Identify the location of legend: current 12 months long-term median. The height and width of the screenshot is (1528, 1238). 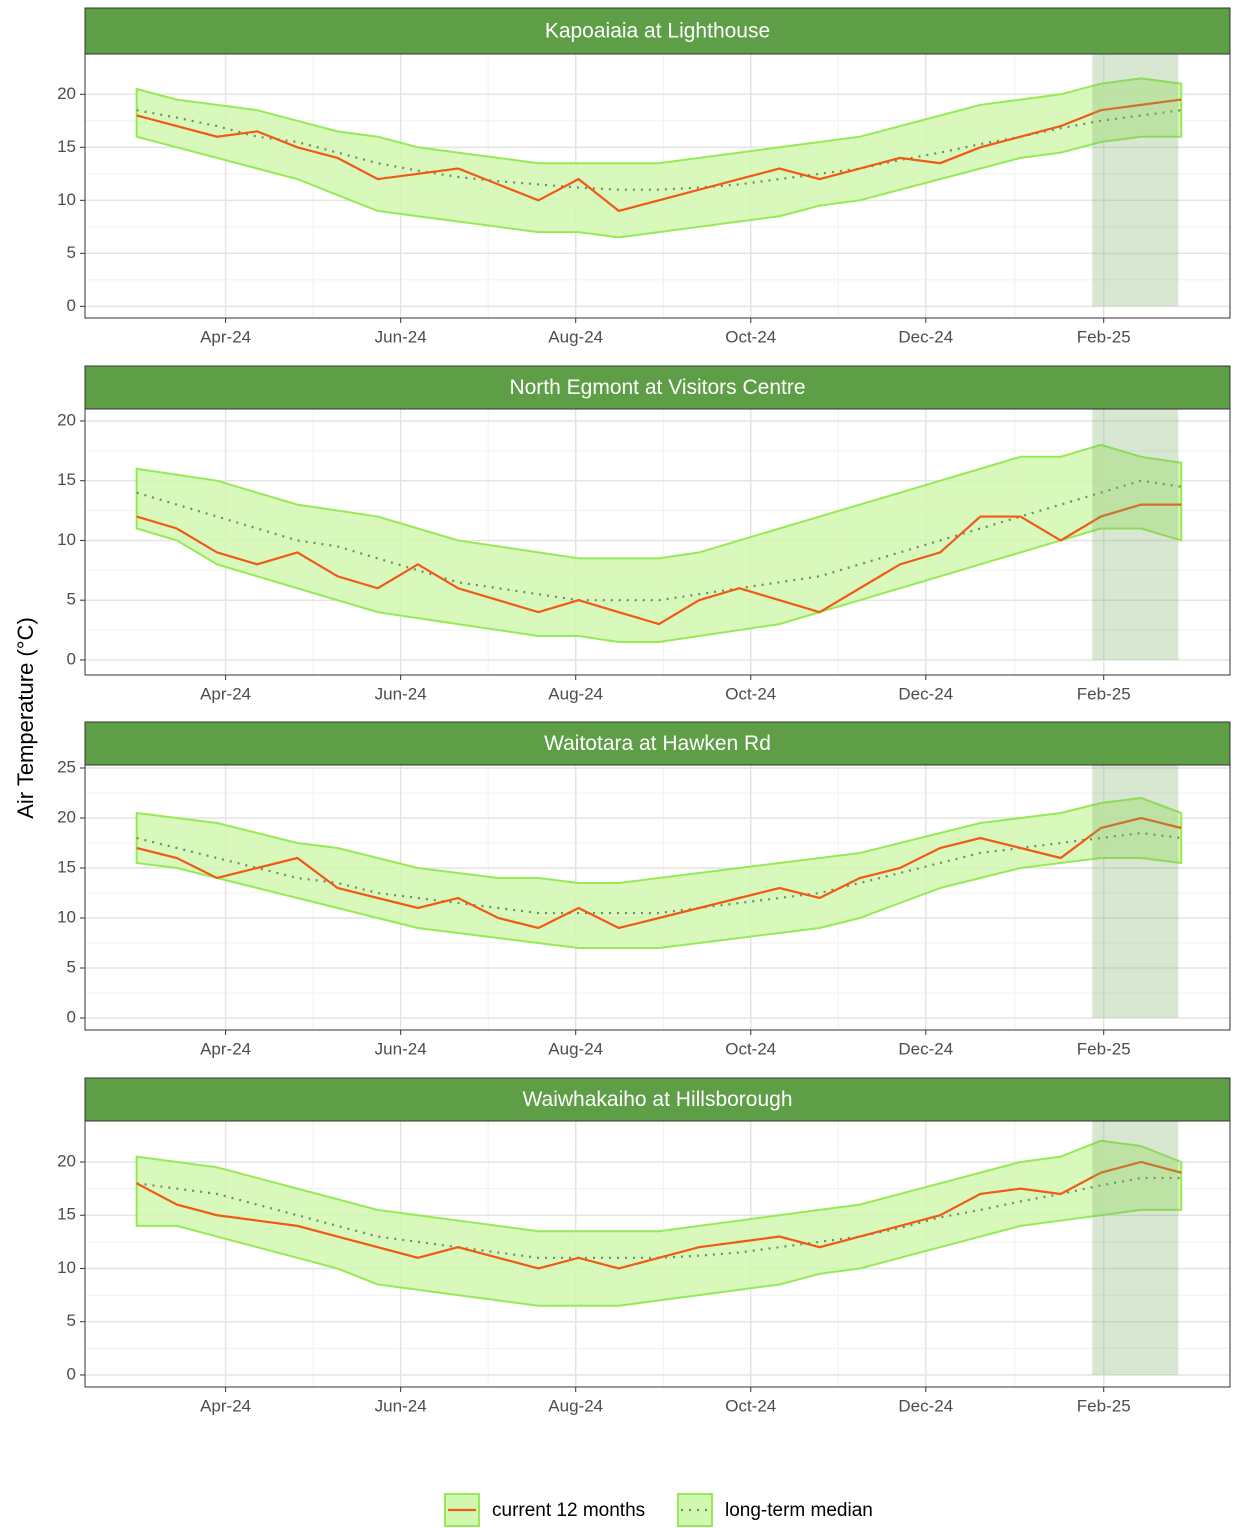
(658, 1510).